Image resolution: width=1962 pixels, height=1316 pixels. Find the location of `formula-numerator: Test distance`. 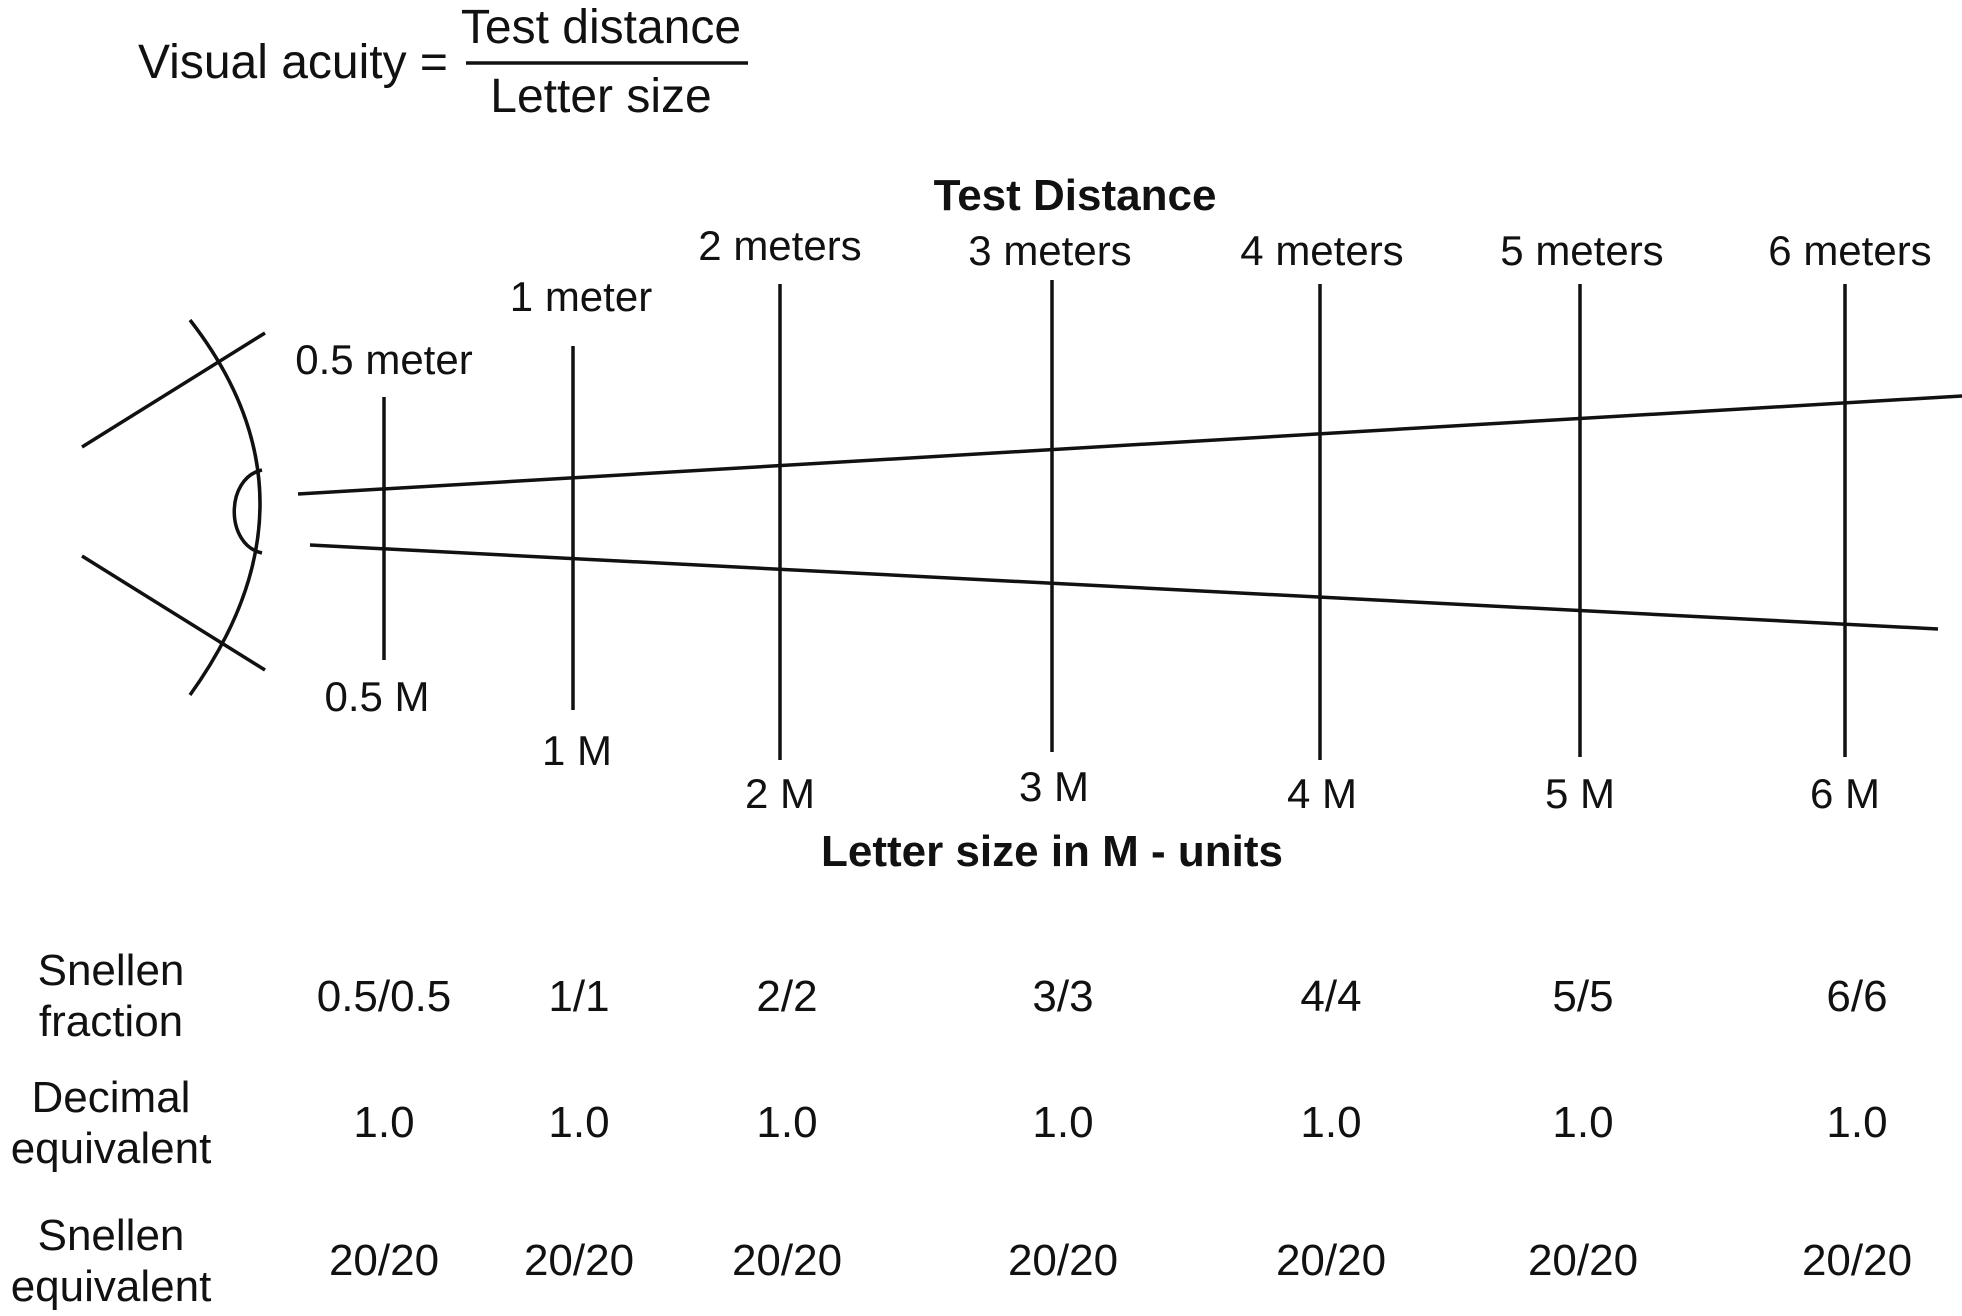

formula-numerator: Test distance is located at coordinates (601, 27).